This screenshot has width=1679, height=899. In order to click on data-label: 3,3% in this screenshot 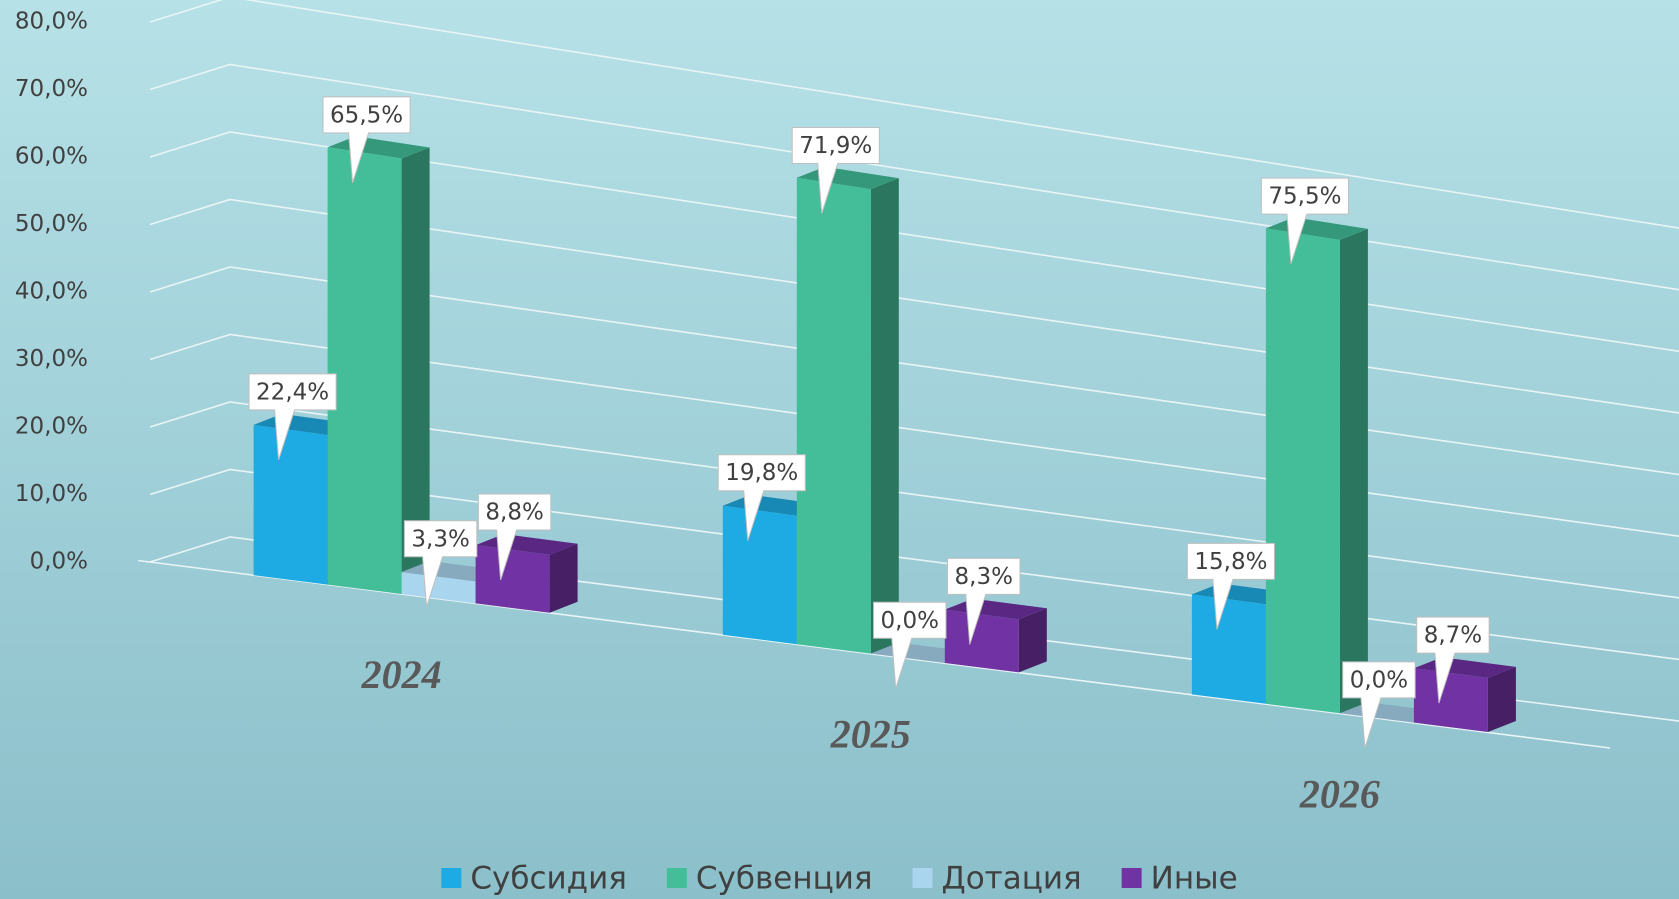, I will do `click(440, 563)`.